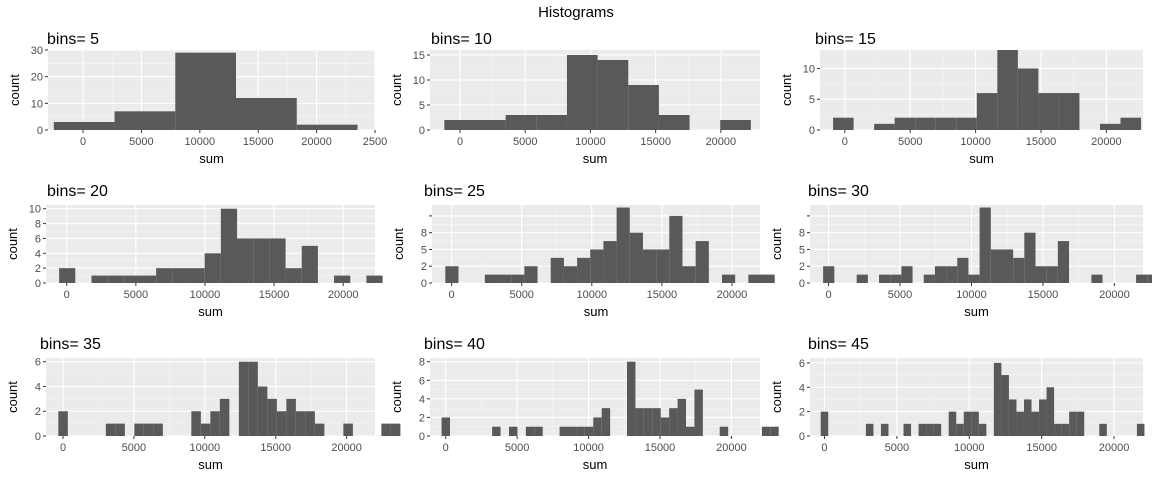 This screenshot has height=480, width=1152. Describe the element at coordinates (419, 56) in the screenshot. I see `y-tick-label: 15` at that location.